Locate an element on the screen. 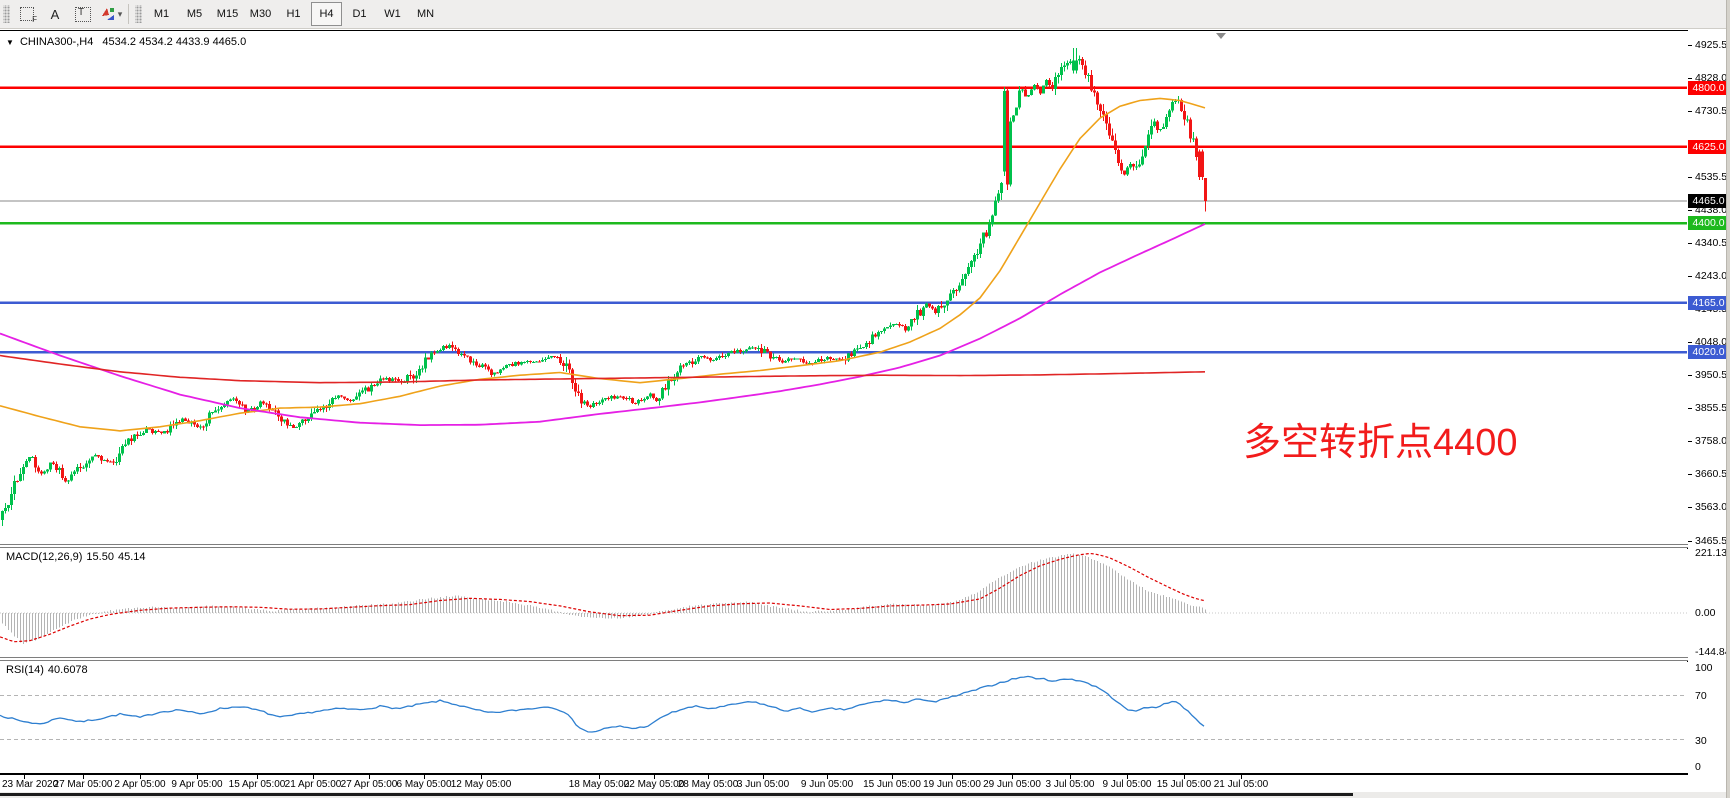 This screenshot has width=1730, height=798. timeframe-button-M30: M30 is located at coordinates (260, 14).